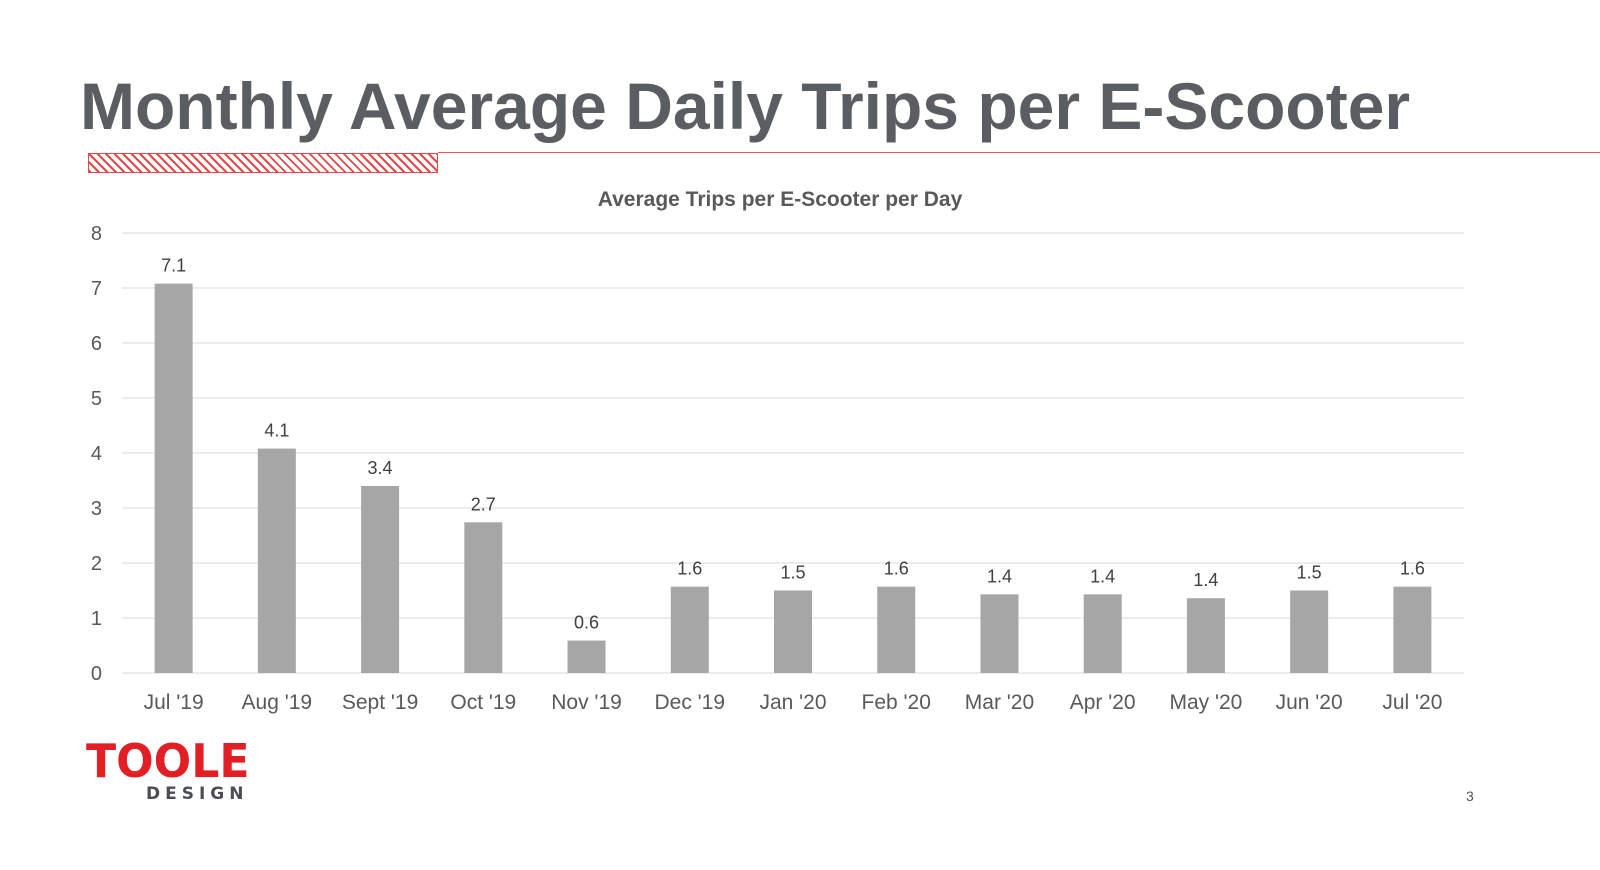  I want to click on y-tick-label: 3, so click(96, 509).